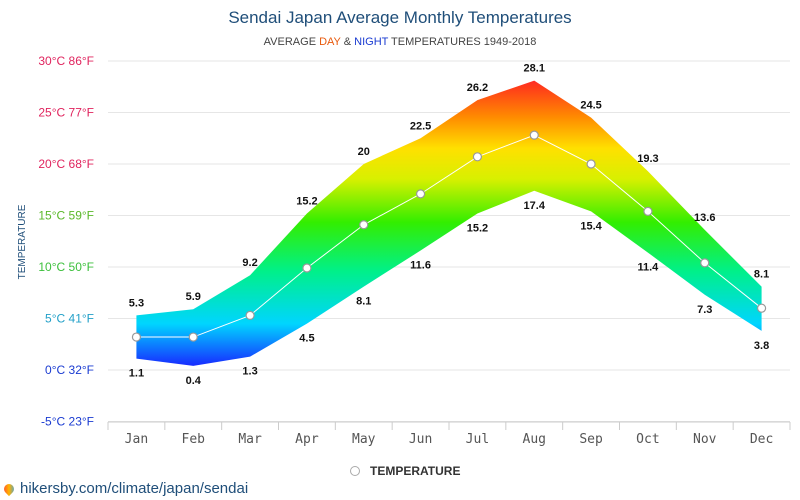 The image size is (800, 500). I want to click on subtitle-day: DAY, so click(330, 42).